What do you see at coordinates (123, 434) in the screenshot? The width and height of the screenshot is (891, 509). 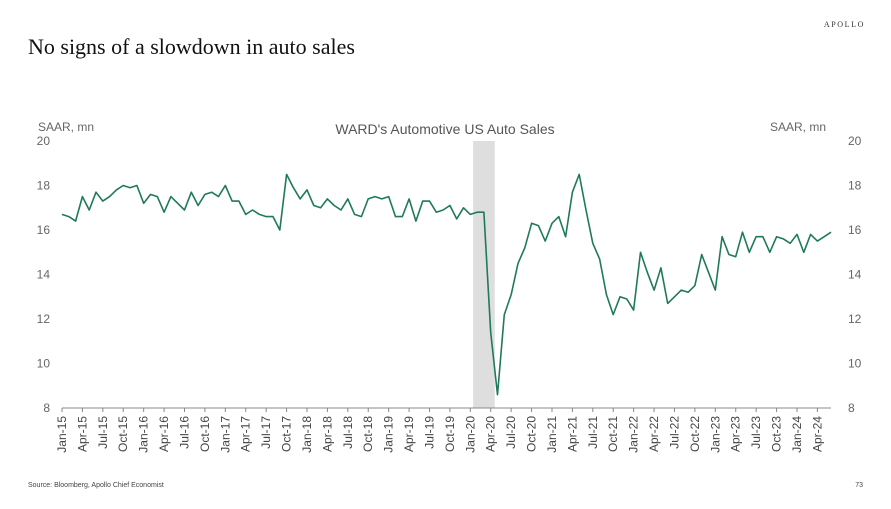 I see `x-tick-label: Oct-15` at bounding box center [123, 434].